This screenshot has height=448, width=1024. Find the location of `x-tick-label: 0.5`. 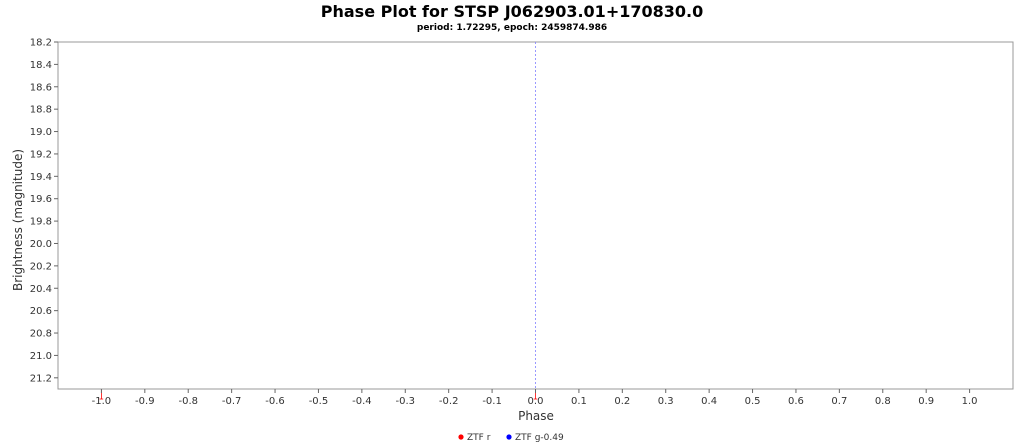

x-tick-label: 0.5 is located at coordinates (753, 401).